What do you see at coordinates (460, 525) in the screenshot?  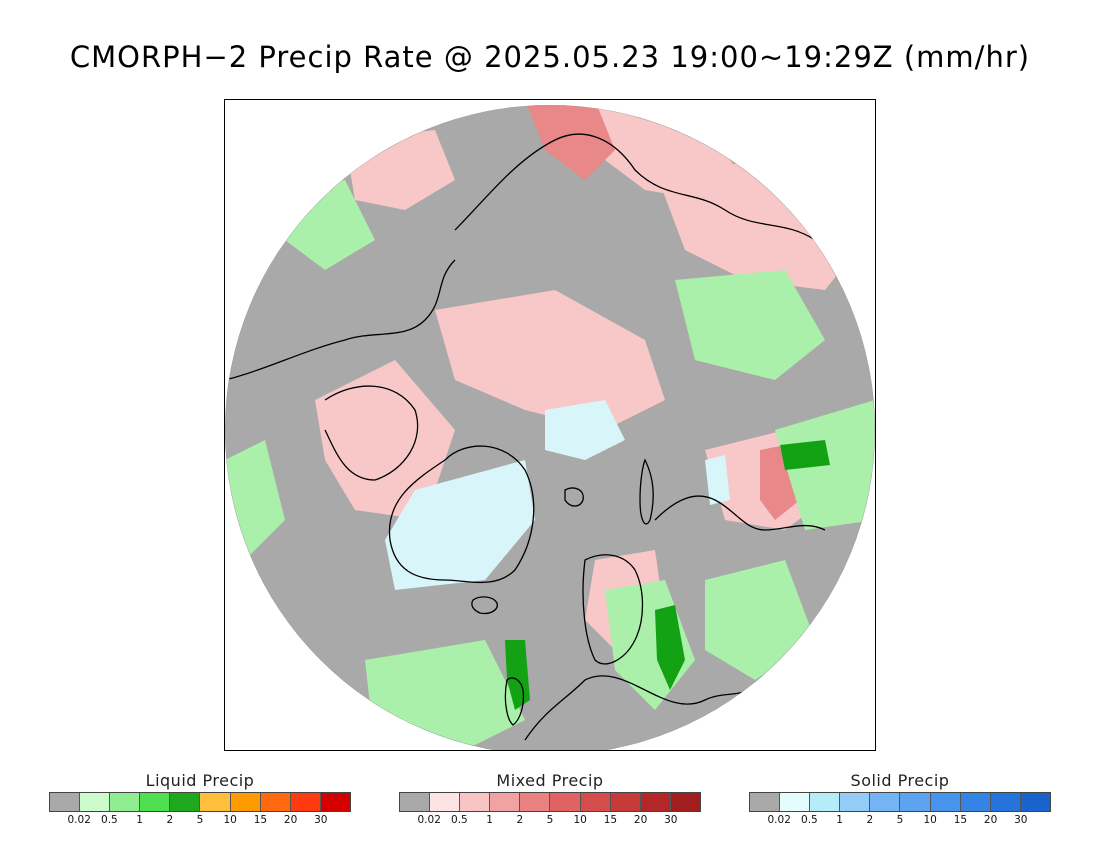 I see `solid-region-greenland` at bounding box center [460, 525].